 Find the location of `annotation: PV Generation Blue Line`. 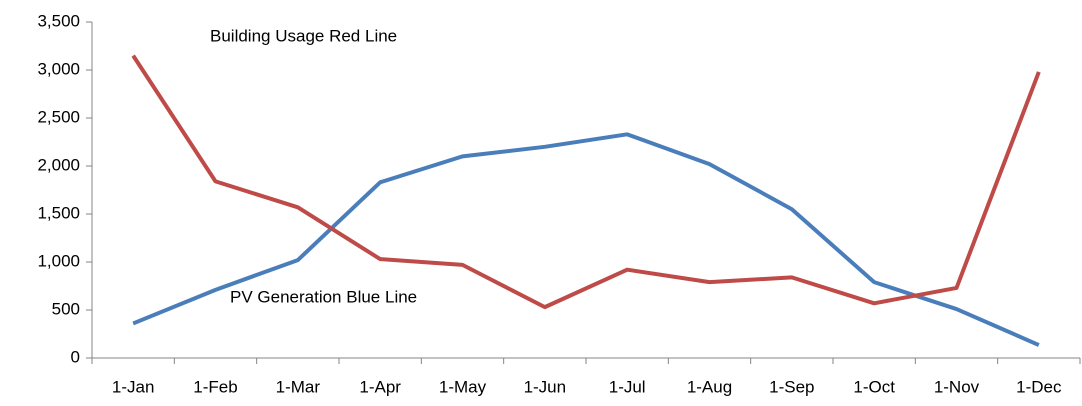

annotation: PV Generation Blue Line is located at coordinates (323, 296).